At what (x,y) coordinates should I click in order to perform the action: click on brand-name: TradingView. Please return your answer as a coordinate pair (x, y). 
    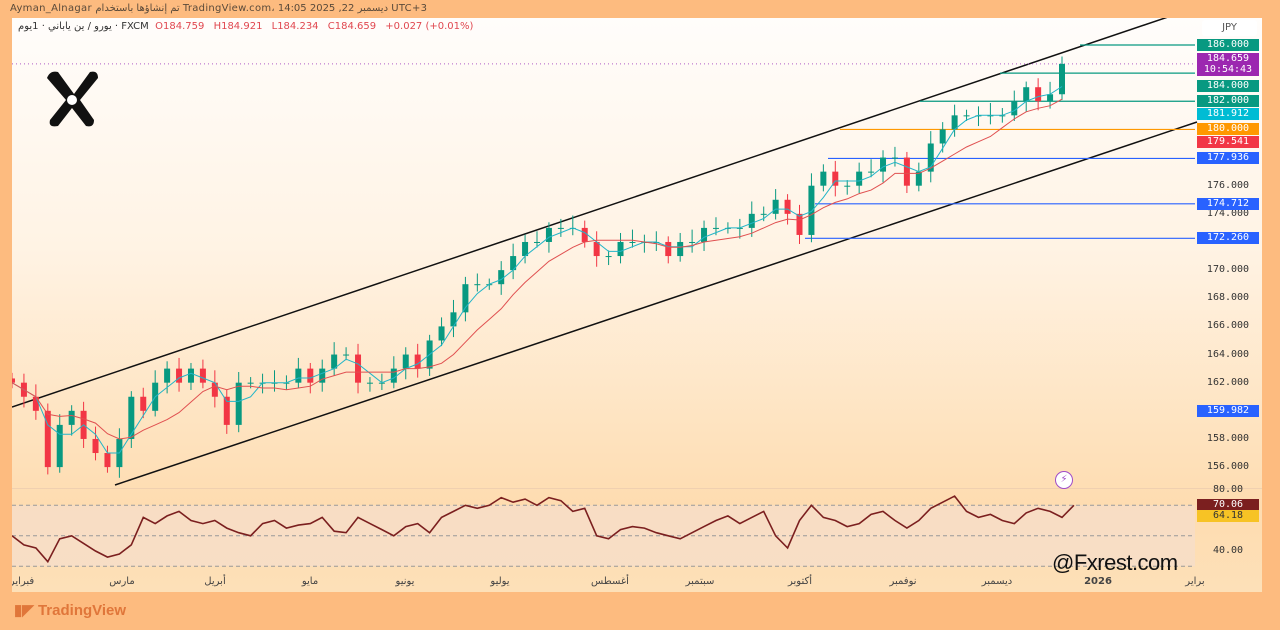
    Looking at the image, I should click on (82, 610).